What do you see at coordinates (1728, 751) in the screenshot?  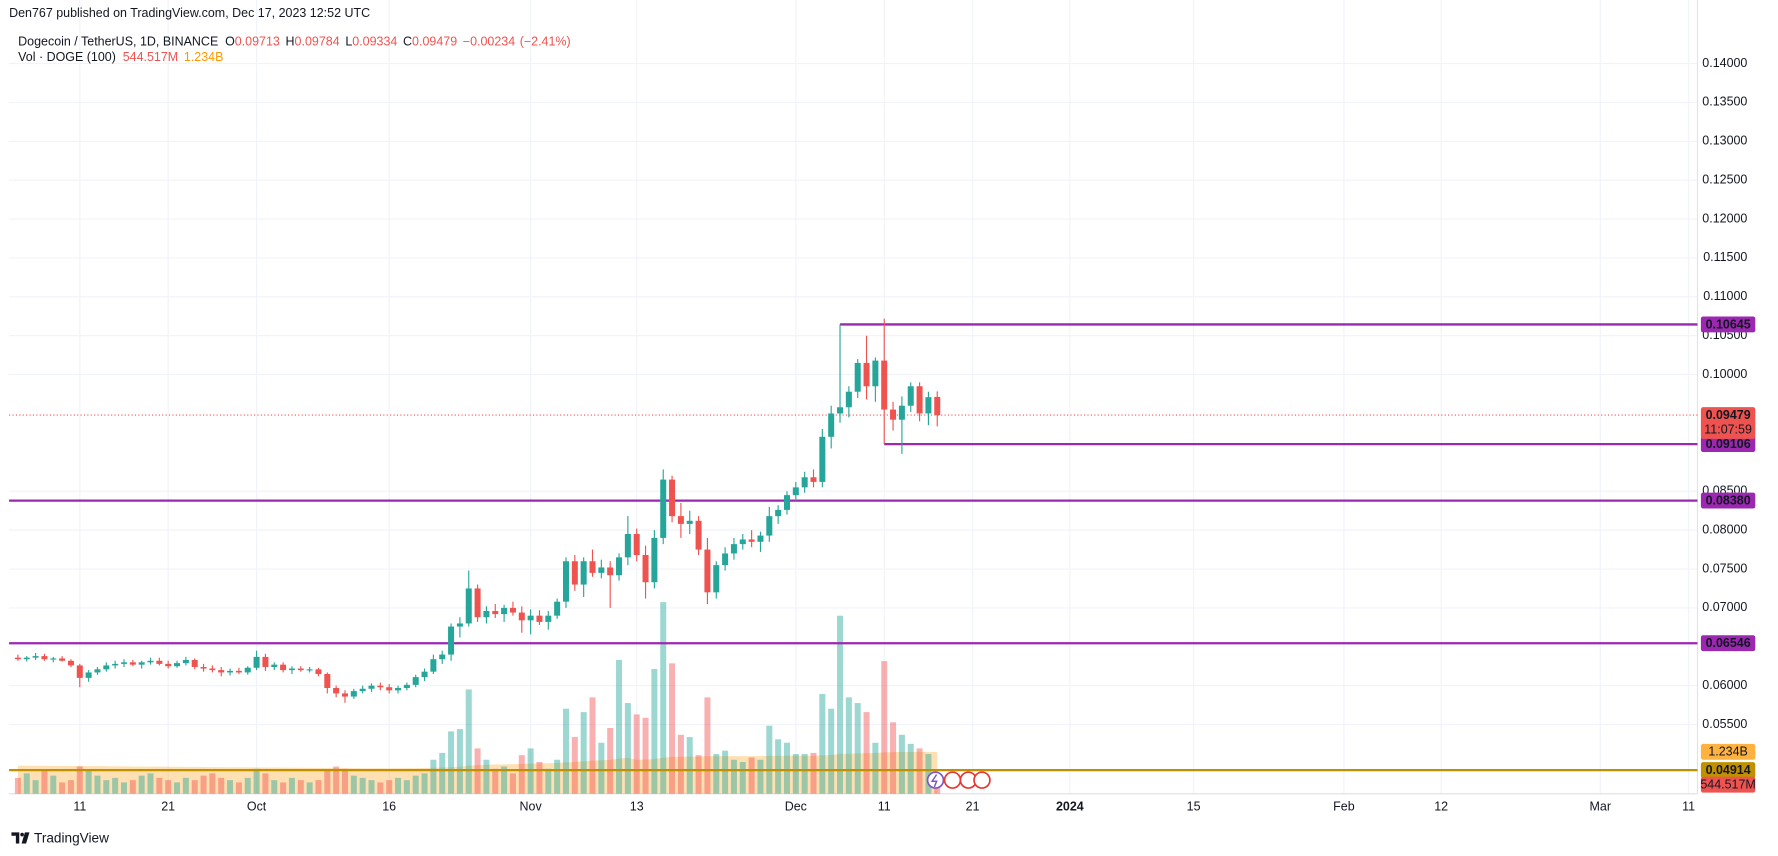 I see `volume-ma-box` at bounding box center [1728, 751].